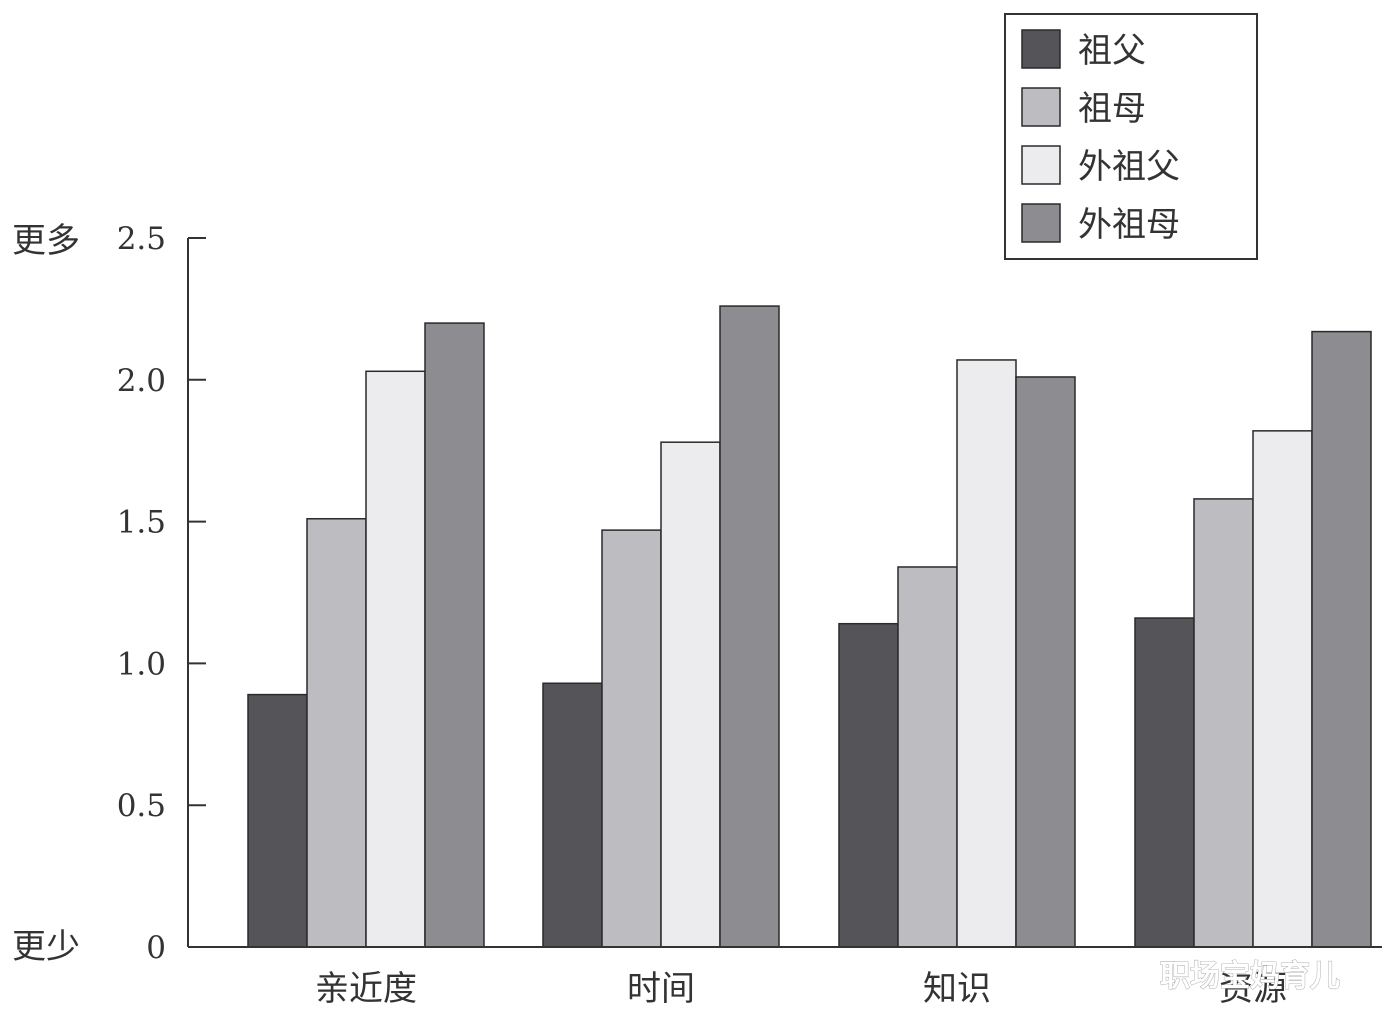 Image resolution: width=1386 pixels, height=1016 pixels. I want to click on y-tick-label: 1.5, so click(141, 523).